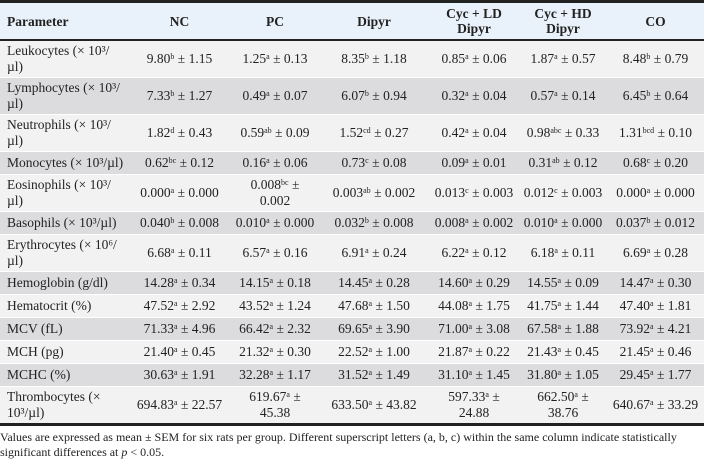  What do you see at coordinates (474, 328) in the screenshot?
I see `value-cell: 71.00a ± 3.08` at bounding box center [474, 328].